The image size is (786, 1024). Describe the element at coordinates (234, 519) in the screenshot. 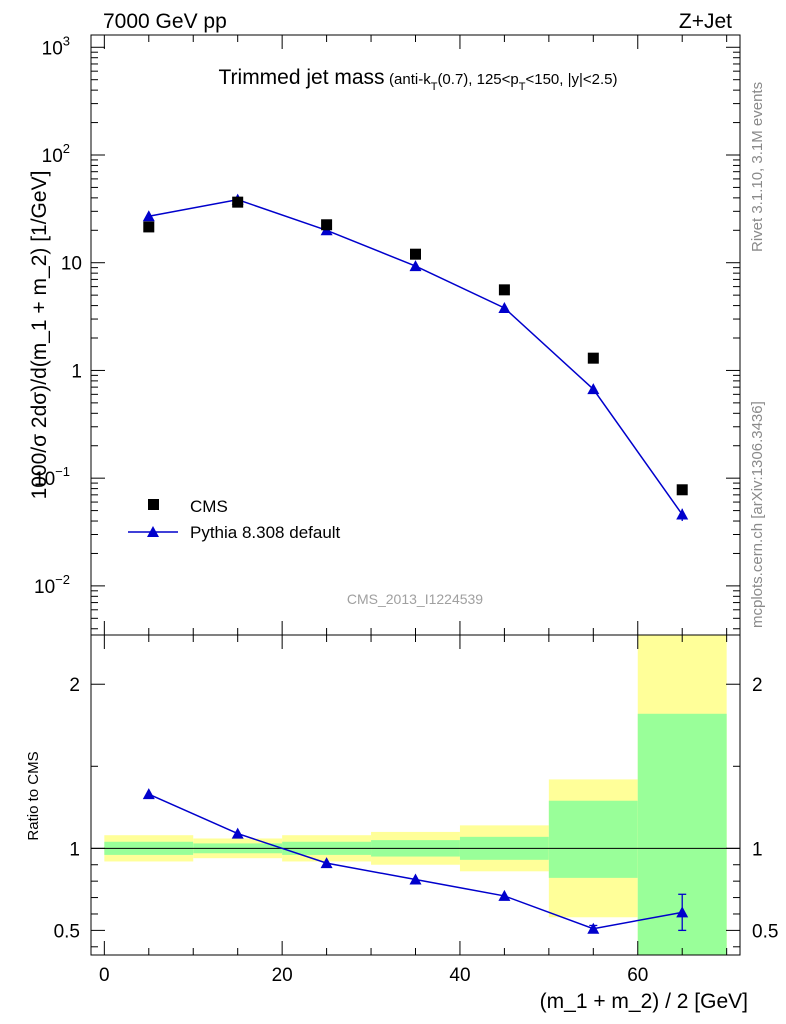

I see `legend: CMS Pythia 8.308 default` at that location.